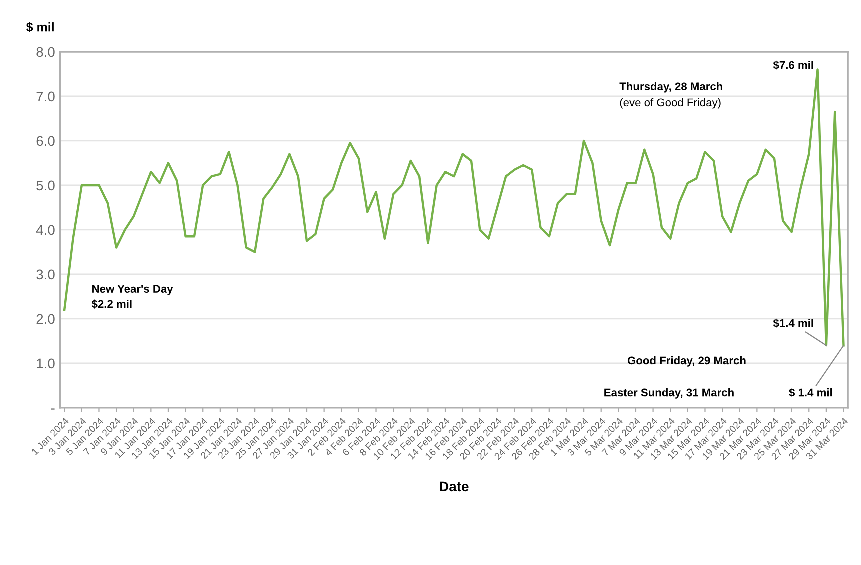 The height and width of the screenshot is (565, 861). What do you see at coordinates (454, 487) in the screenshot?
I see `x-axis-title: Date` at bounding box center [454, 487].